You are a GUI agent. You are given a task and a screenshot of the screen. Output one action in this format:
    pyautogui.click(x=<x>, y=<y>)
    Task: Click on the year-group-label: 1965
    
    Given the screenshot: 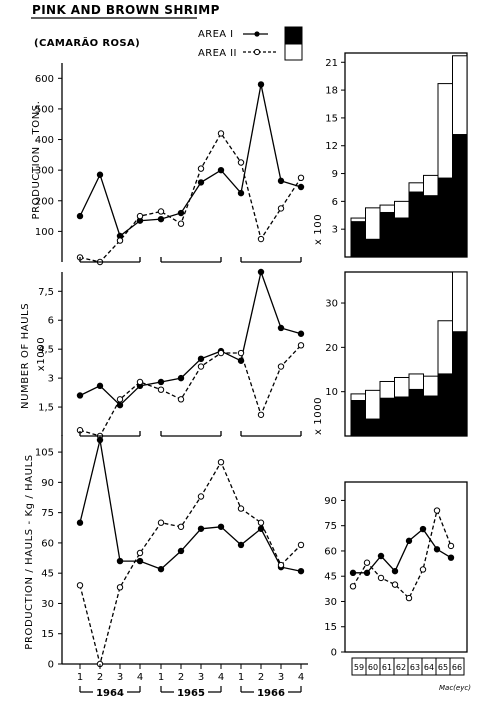 What is the action you would take?
    pyautogui.click(x=191, y=693)
    